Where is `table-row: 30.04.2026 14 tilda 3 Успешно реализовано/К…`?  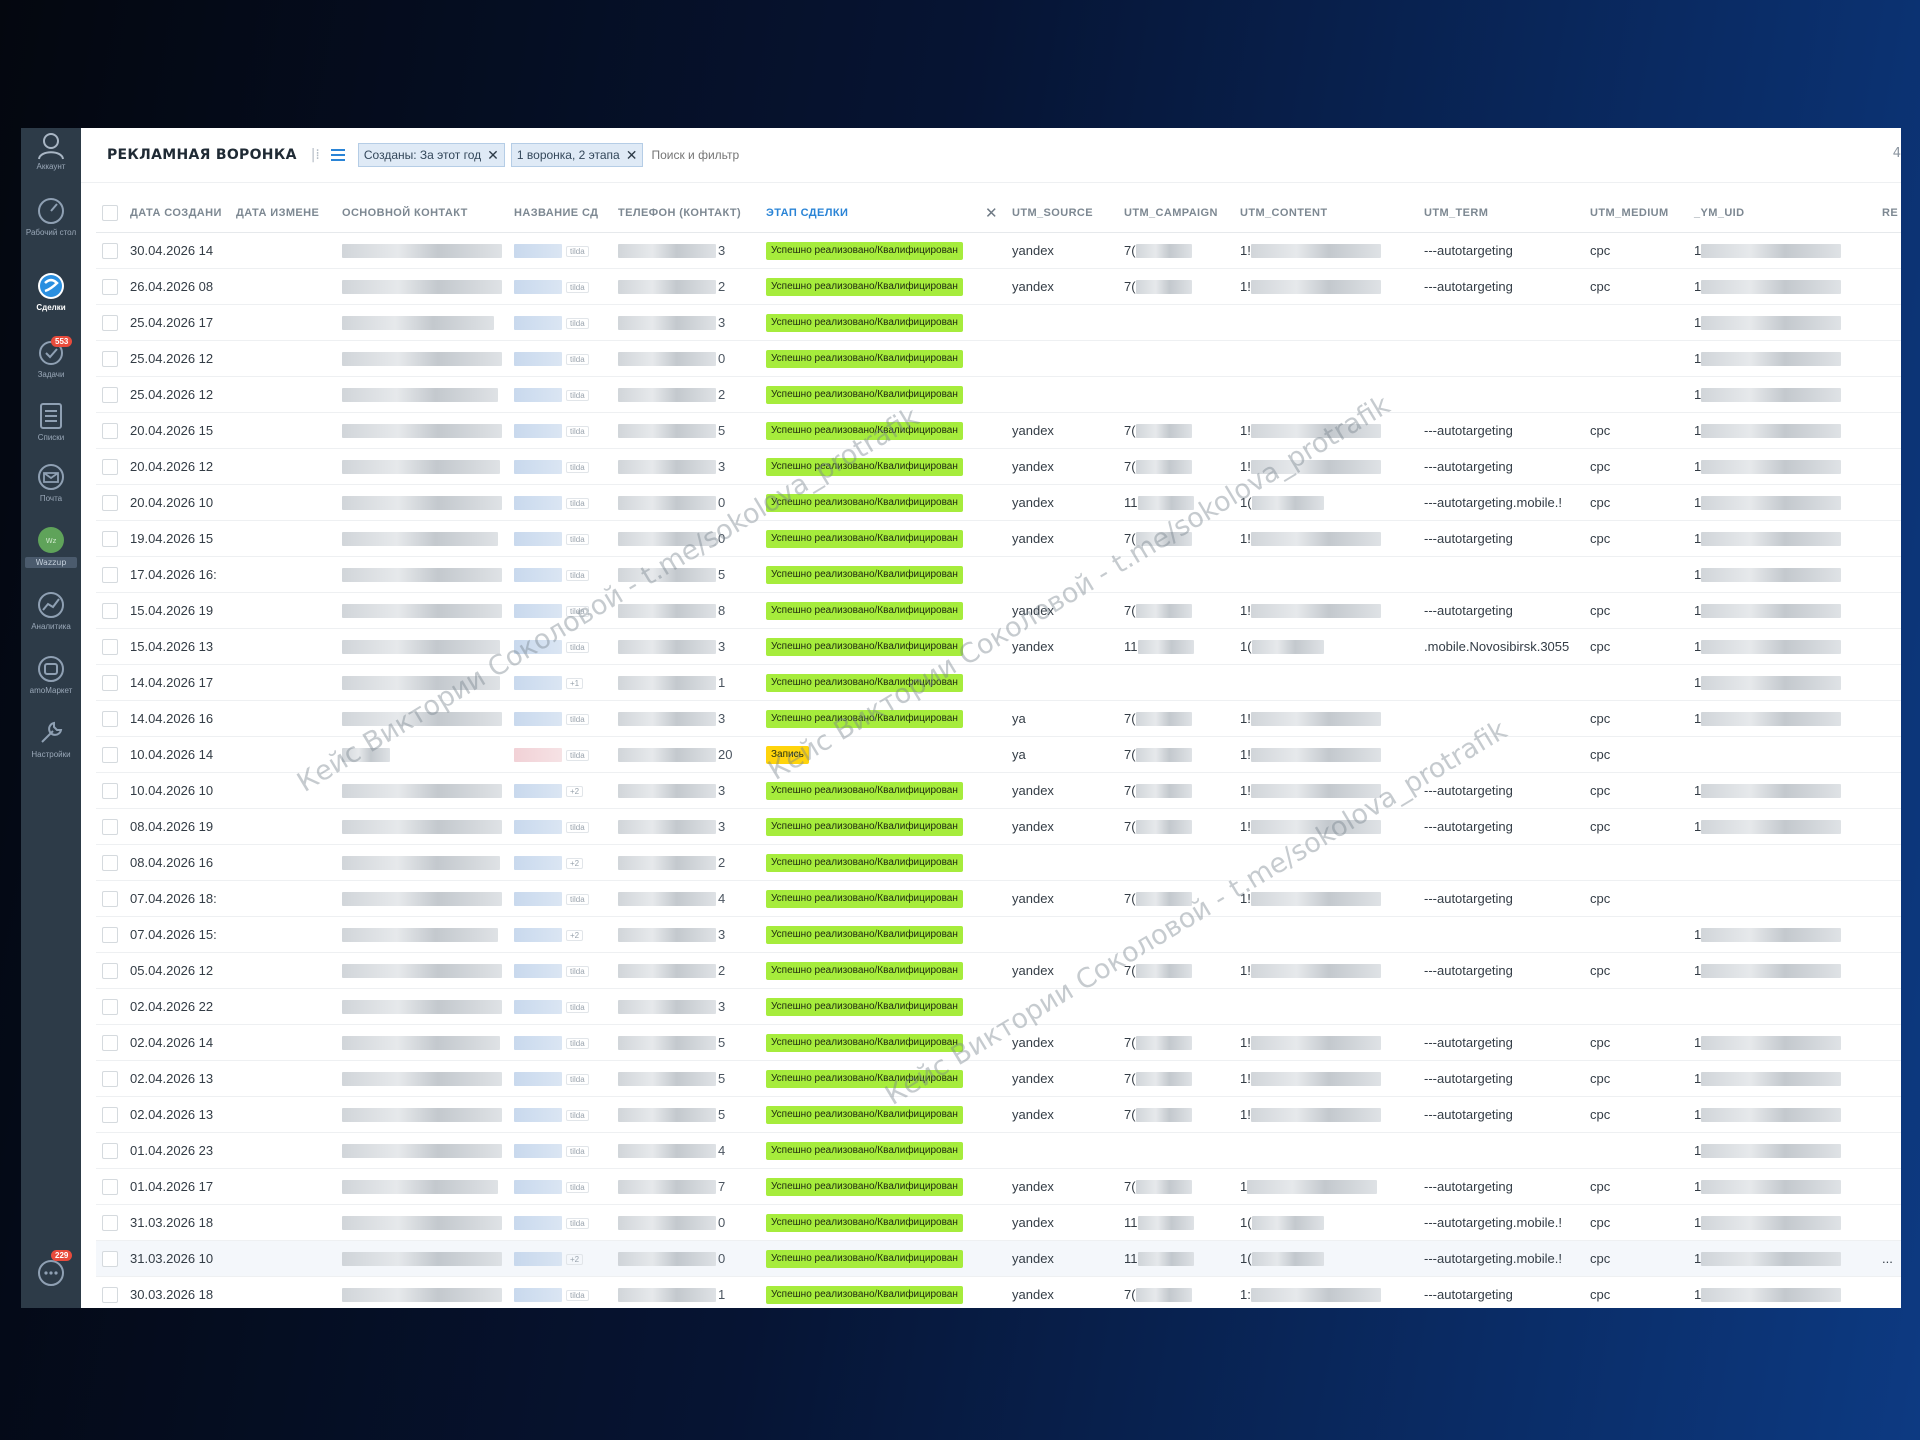 table-row: 30.04.2026 14 tilda 3 Успешно реализовано/К… is located at coordinates (998, 250).